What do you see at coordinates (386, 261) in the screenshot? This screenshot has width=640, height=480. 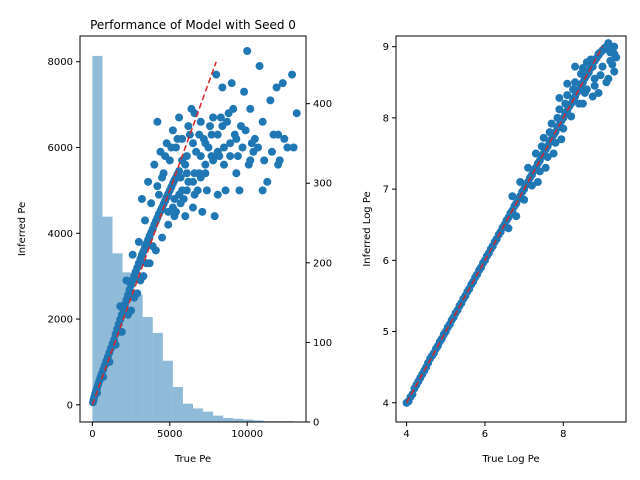 I see `y-tick-label: 6` at bounding box center [386, 261].